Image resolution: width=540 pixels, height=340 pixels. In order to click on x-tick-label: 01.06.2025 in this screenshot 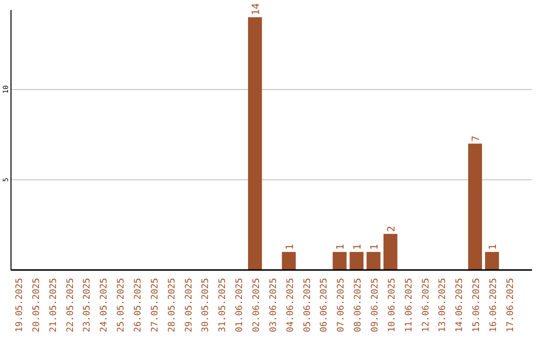, I will do `click(240, 305)`.